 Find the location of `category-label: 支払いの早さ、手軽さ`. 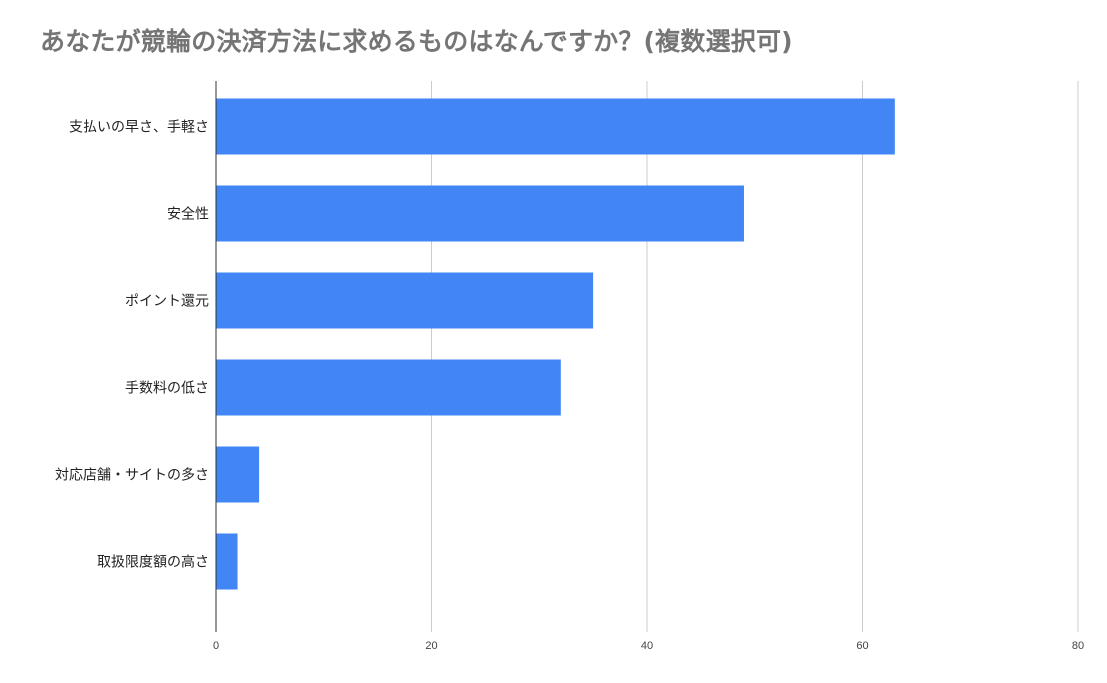

category-label: 支払いの早さ、手軽さ is located at coordinates (139, 128).